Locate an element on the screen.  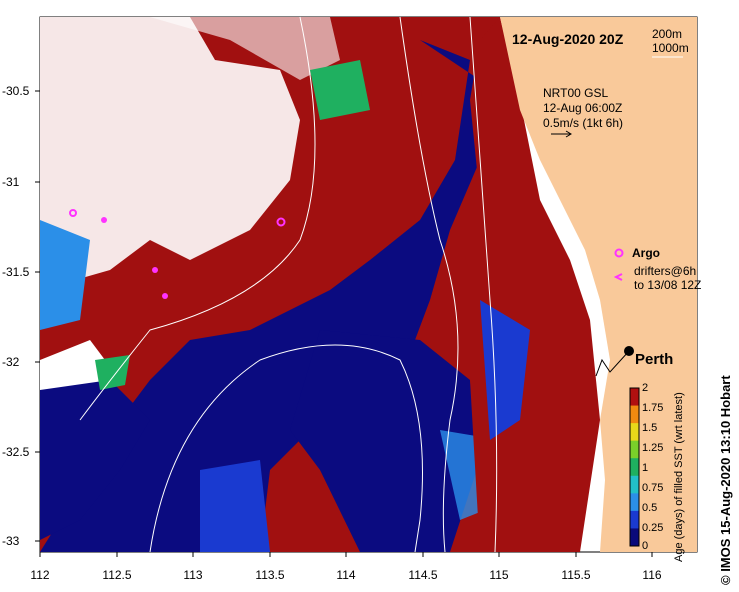
argo-legend-icon is located at coordinates (619, 253).